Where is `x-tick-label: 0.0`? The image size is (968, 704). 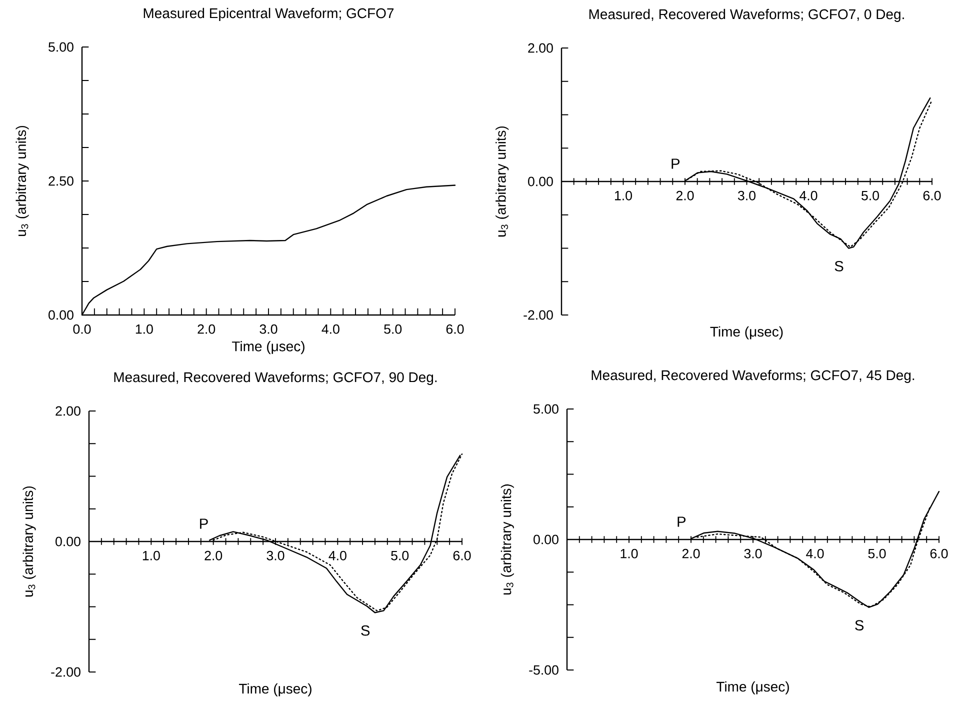 x-tick-label: 0.0 is located at coordinates (82, 329).